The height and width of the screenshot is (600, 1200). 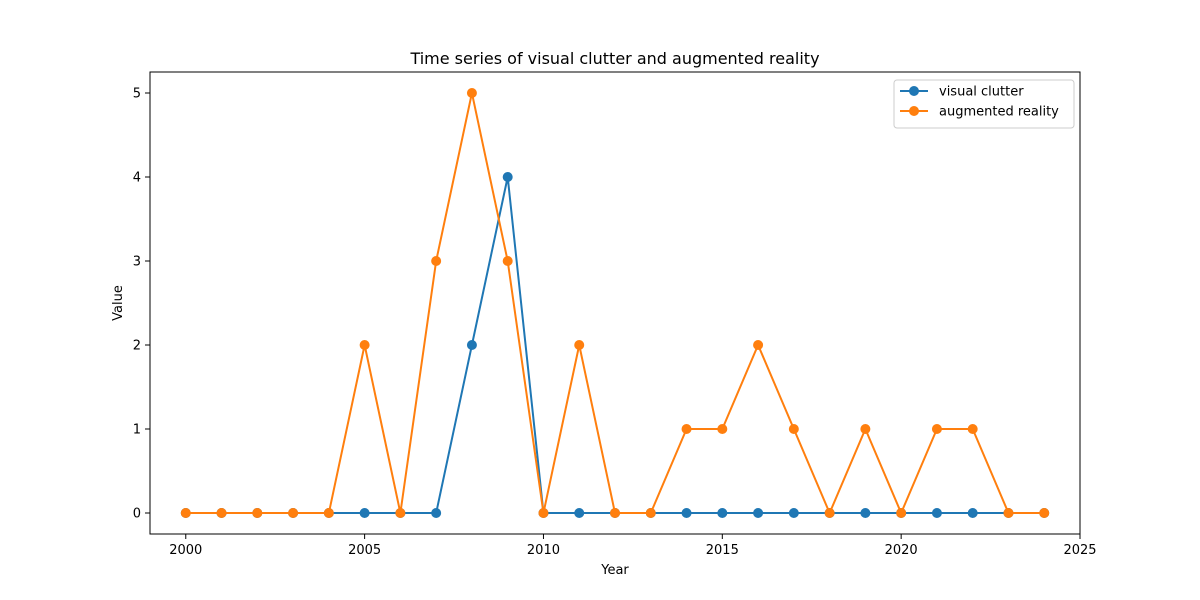 What do you see at coordinates (137, 514) in the screenshot?
I see `y-tick-label: 0` at bounding box center [137, 514].